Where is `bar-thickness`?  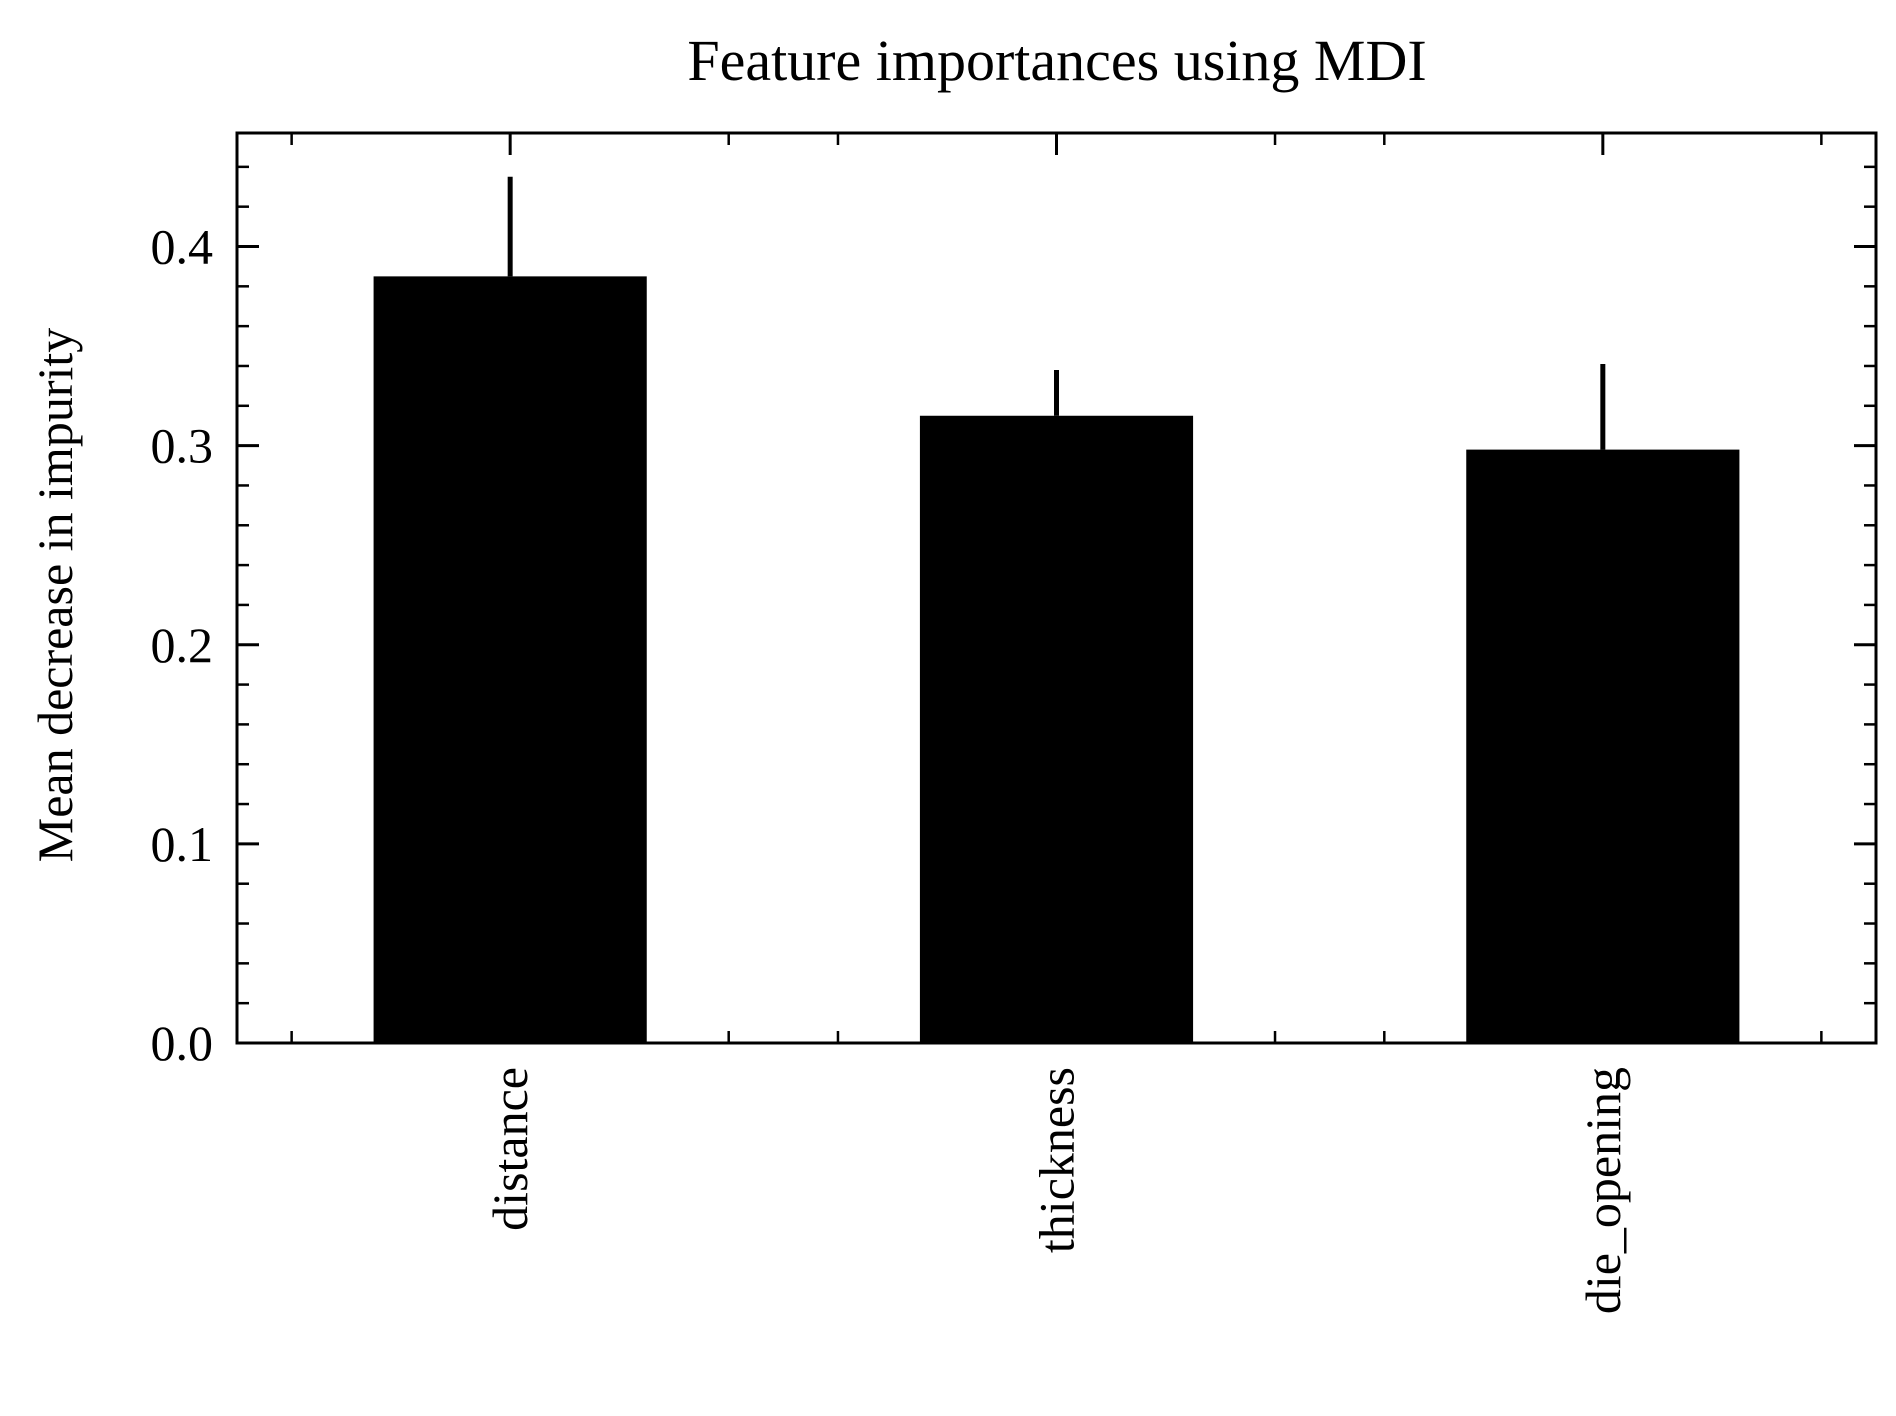
bar-thickness is located at coordinates (1056, 729).